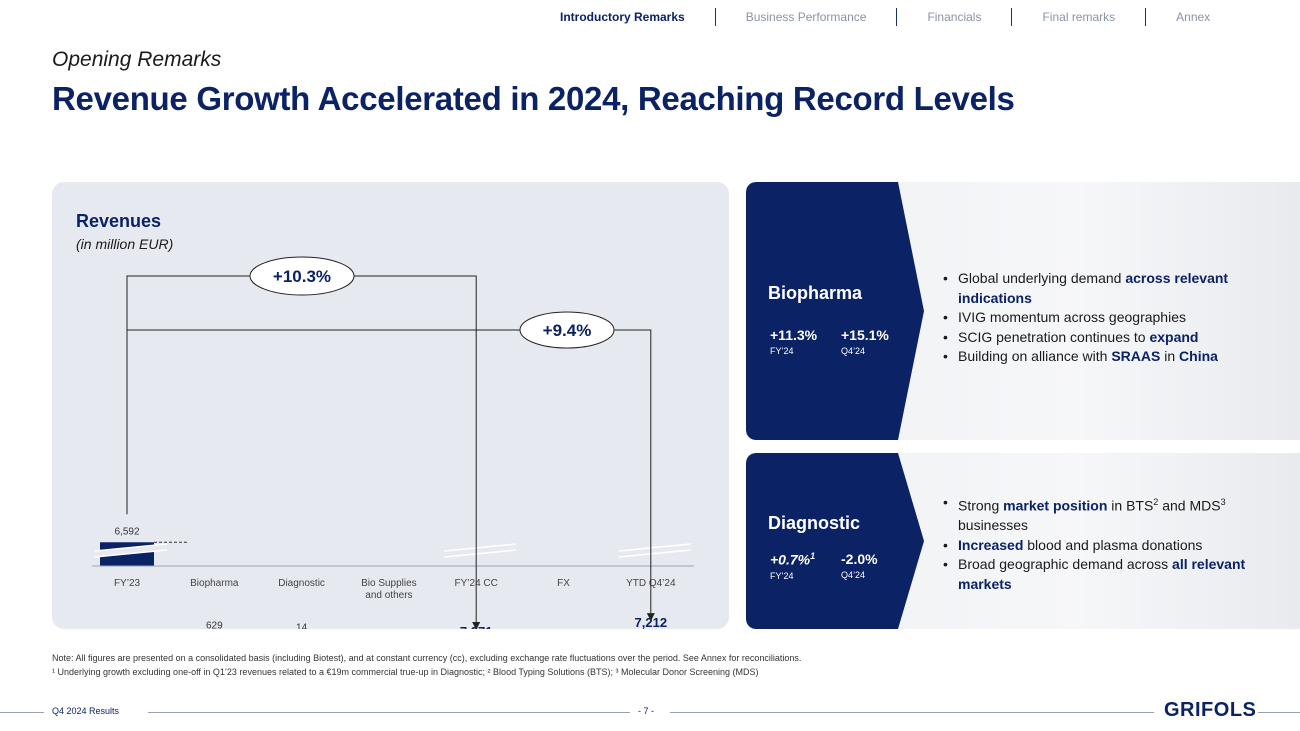  Describe the element at coordinates (865, 335) in the screenshot. I see `kpi-value: +15.1%` at that location.